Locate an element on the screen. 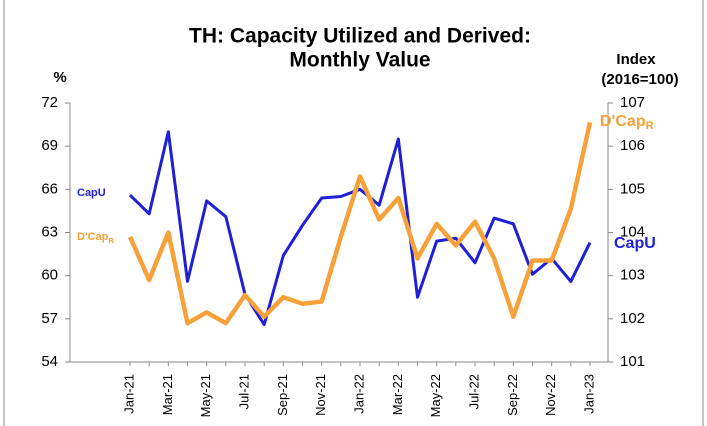 The image size is (707, 426). x-tick-label: Mar-22 is located at coordinates (397, 394).